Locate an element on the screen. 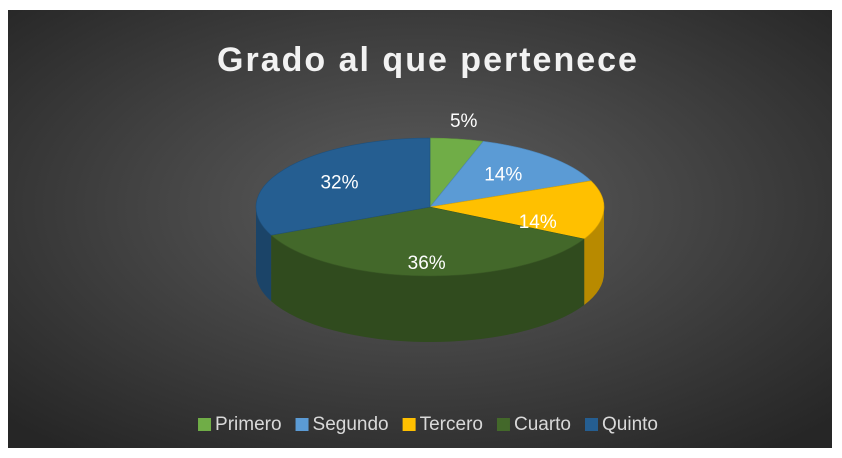 The image size is (842, 458). chart-title: Grado al que pertenece is located at coordinates (428, 60).